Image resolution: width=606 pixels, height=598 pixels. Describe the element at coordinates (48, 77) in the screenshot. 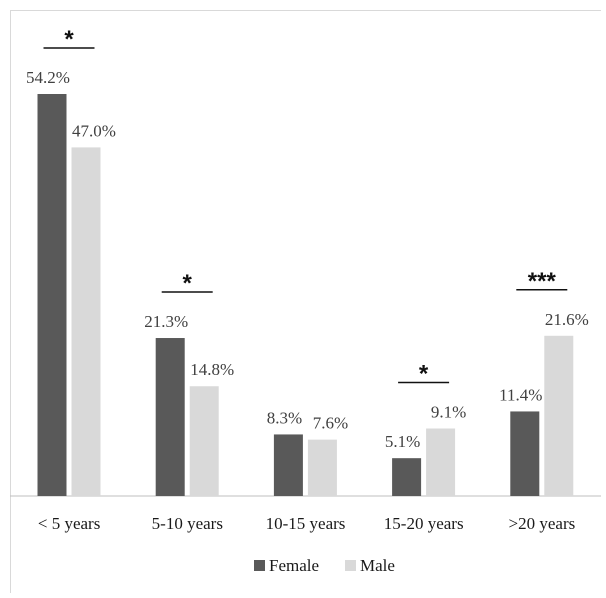

I see `data-label-female: 54.2%` at that location.